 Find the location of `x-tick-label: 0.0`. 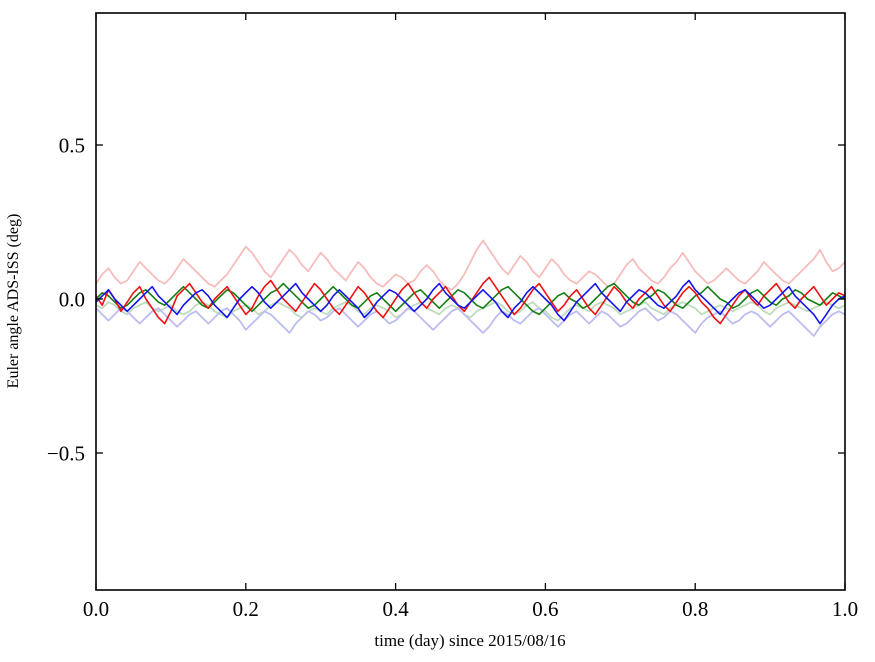

x-tick-label: 0.0 is located at coordinates (96, 609).